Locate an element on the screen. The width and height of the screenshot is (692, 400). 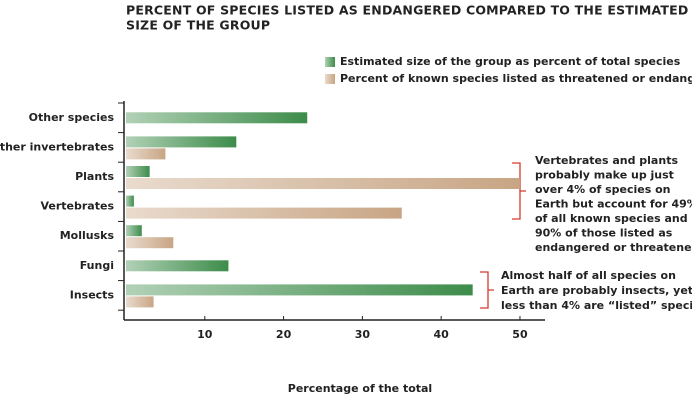
annotation: over 4% of species on is located at coordinates (603, 189).